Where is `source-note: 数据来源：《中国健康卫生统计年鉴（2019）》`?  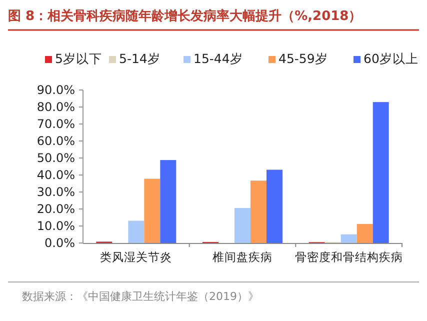
source-note: 数据来源：《中国健康卫生统计年鉴（2019）》 is located at coordinates (140, 296).